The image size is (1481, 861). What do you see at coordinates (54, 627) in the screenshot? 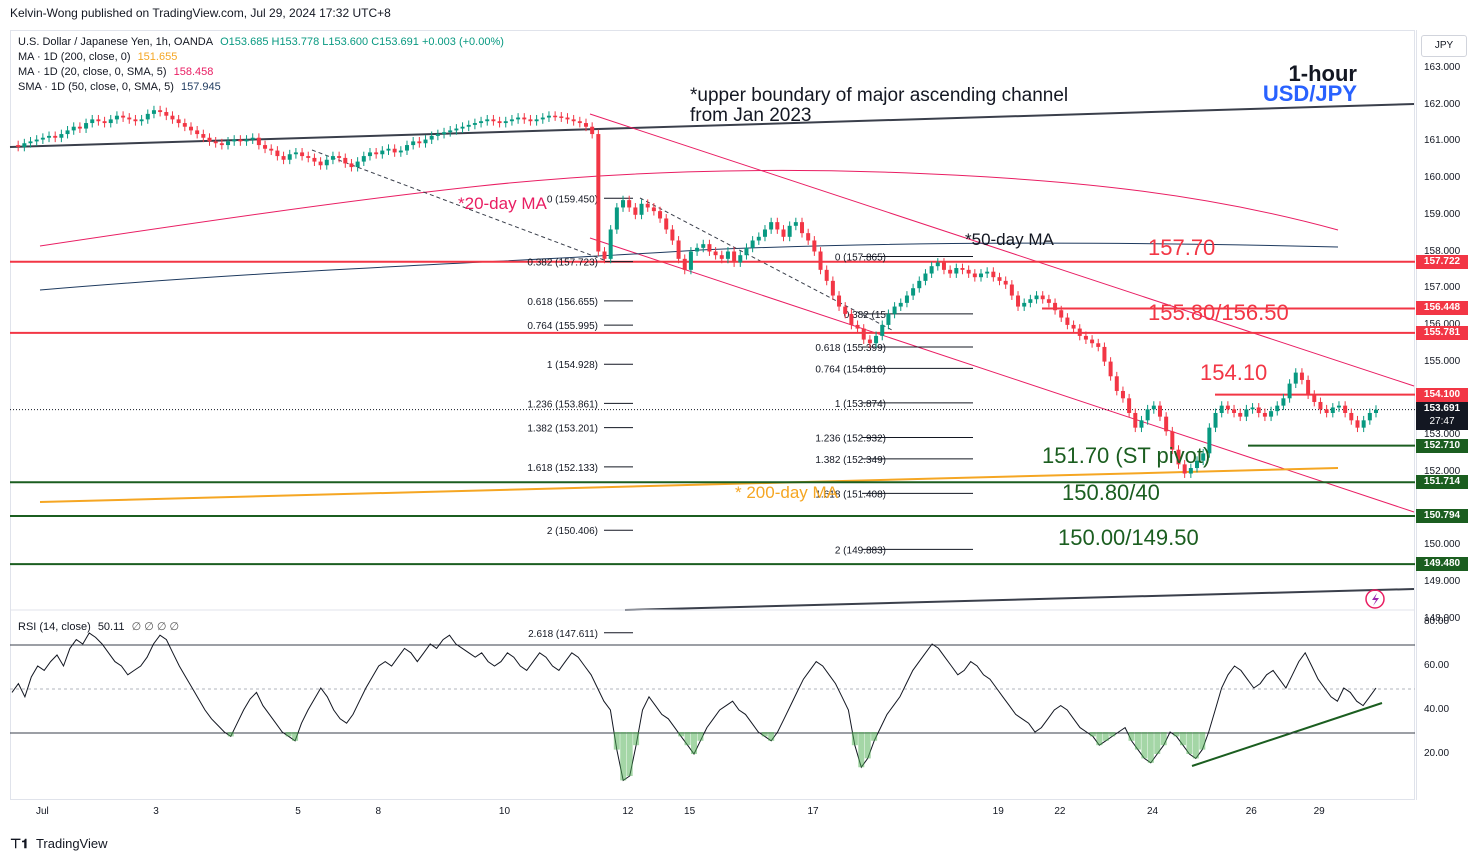
I see `legend-rsi: RSI (14, close)` at bounding box center [54, 627].